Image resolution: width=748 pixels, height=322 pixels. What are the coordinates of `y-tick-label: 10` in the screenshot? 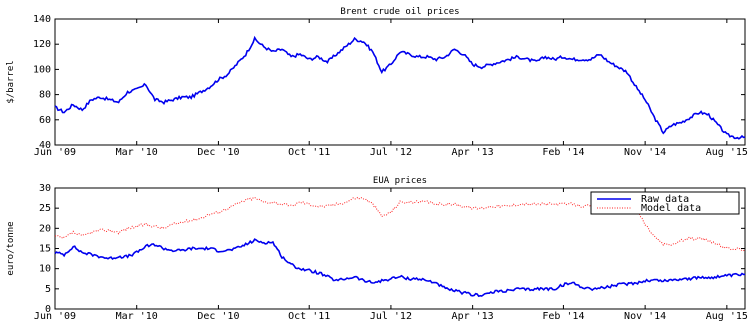 It's located at (45, 269).